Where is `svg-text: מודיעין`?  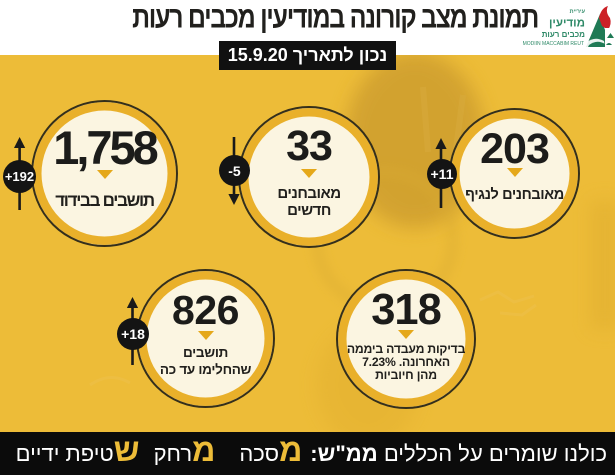 svg-text: מודיעין is located at coordinates (567, 24).